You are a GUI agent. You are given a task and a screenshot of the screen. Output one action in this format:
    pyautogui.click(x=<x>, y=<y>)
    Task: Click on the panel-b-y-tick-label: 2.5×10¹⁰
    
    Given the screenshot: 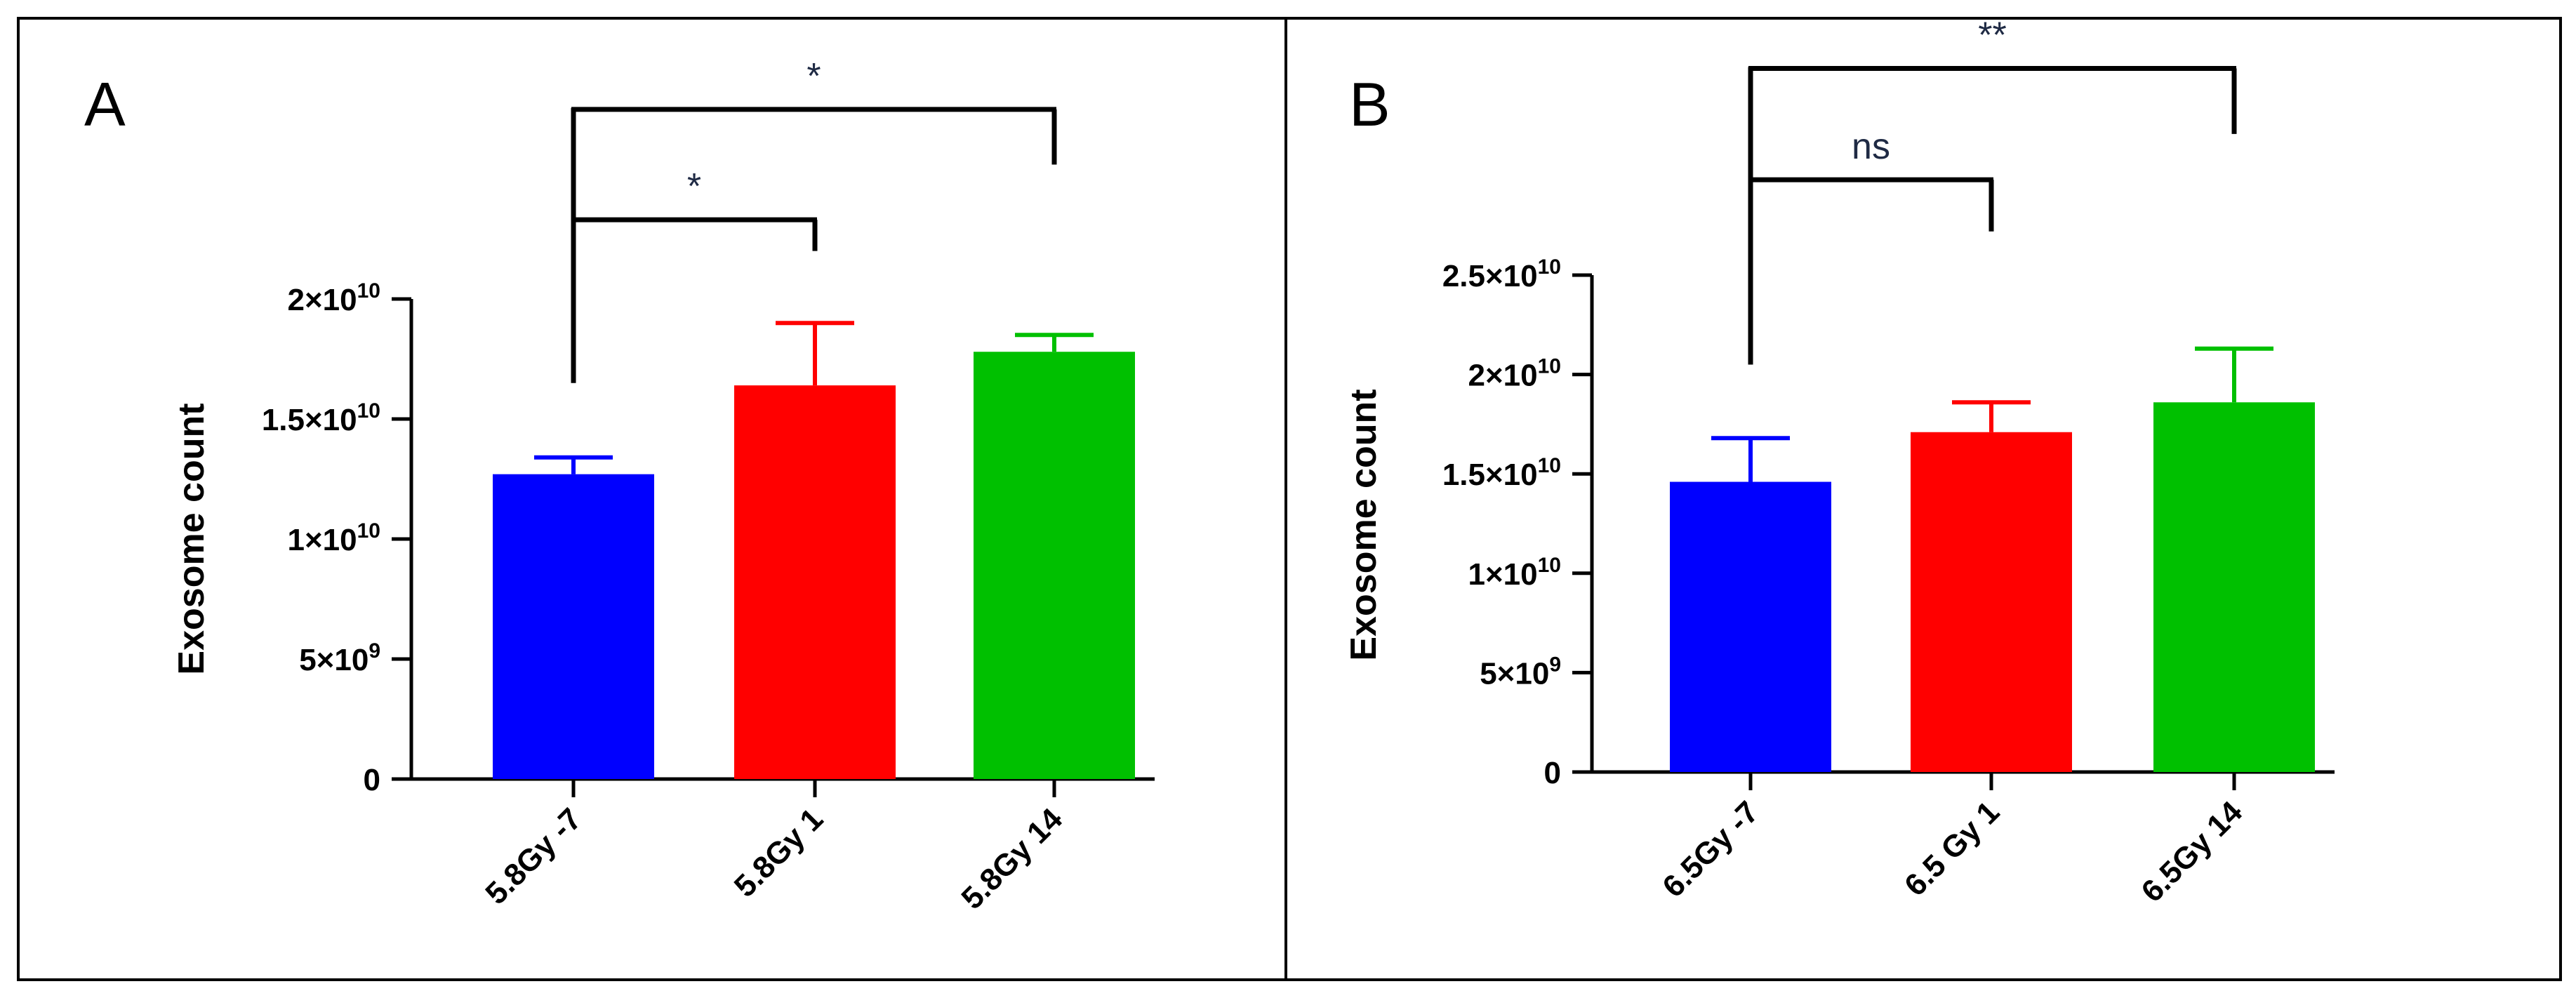 What is the action you would take?
    pyautogui.click(x=1502, y=274)
    